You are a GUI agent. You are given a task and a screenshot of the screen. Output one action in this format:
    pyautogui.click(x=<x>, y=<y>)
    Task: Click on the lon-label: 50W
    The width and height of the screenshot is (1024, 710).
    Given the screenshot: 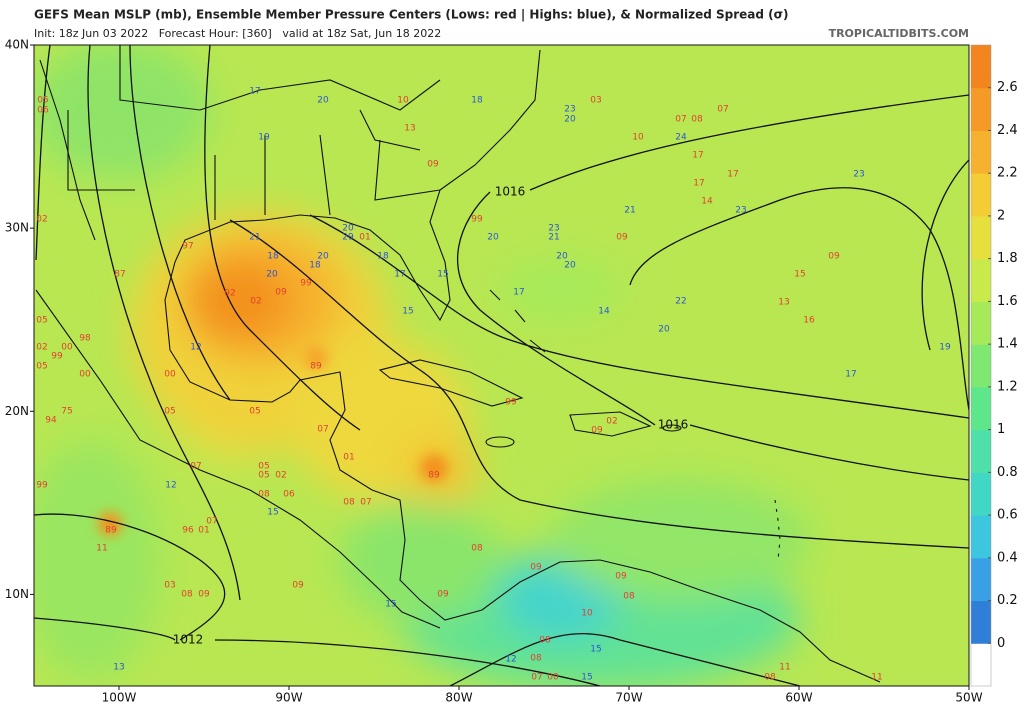 What is the action you would take?
    pyautogui.click(x=968, y=698)
    